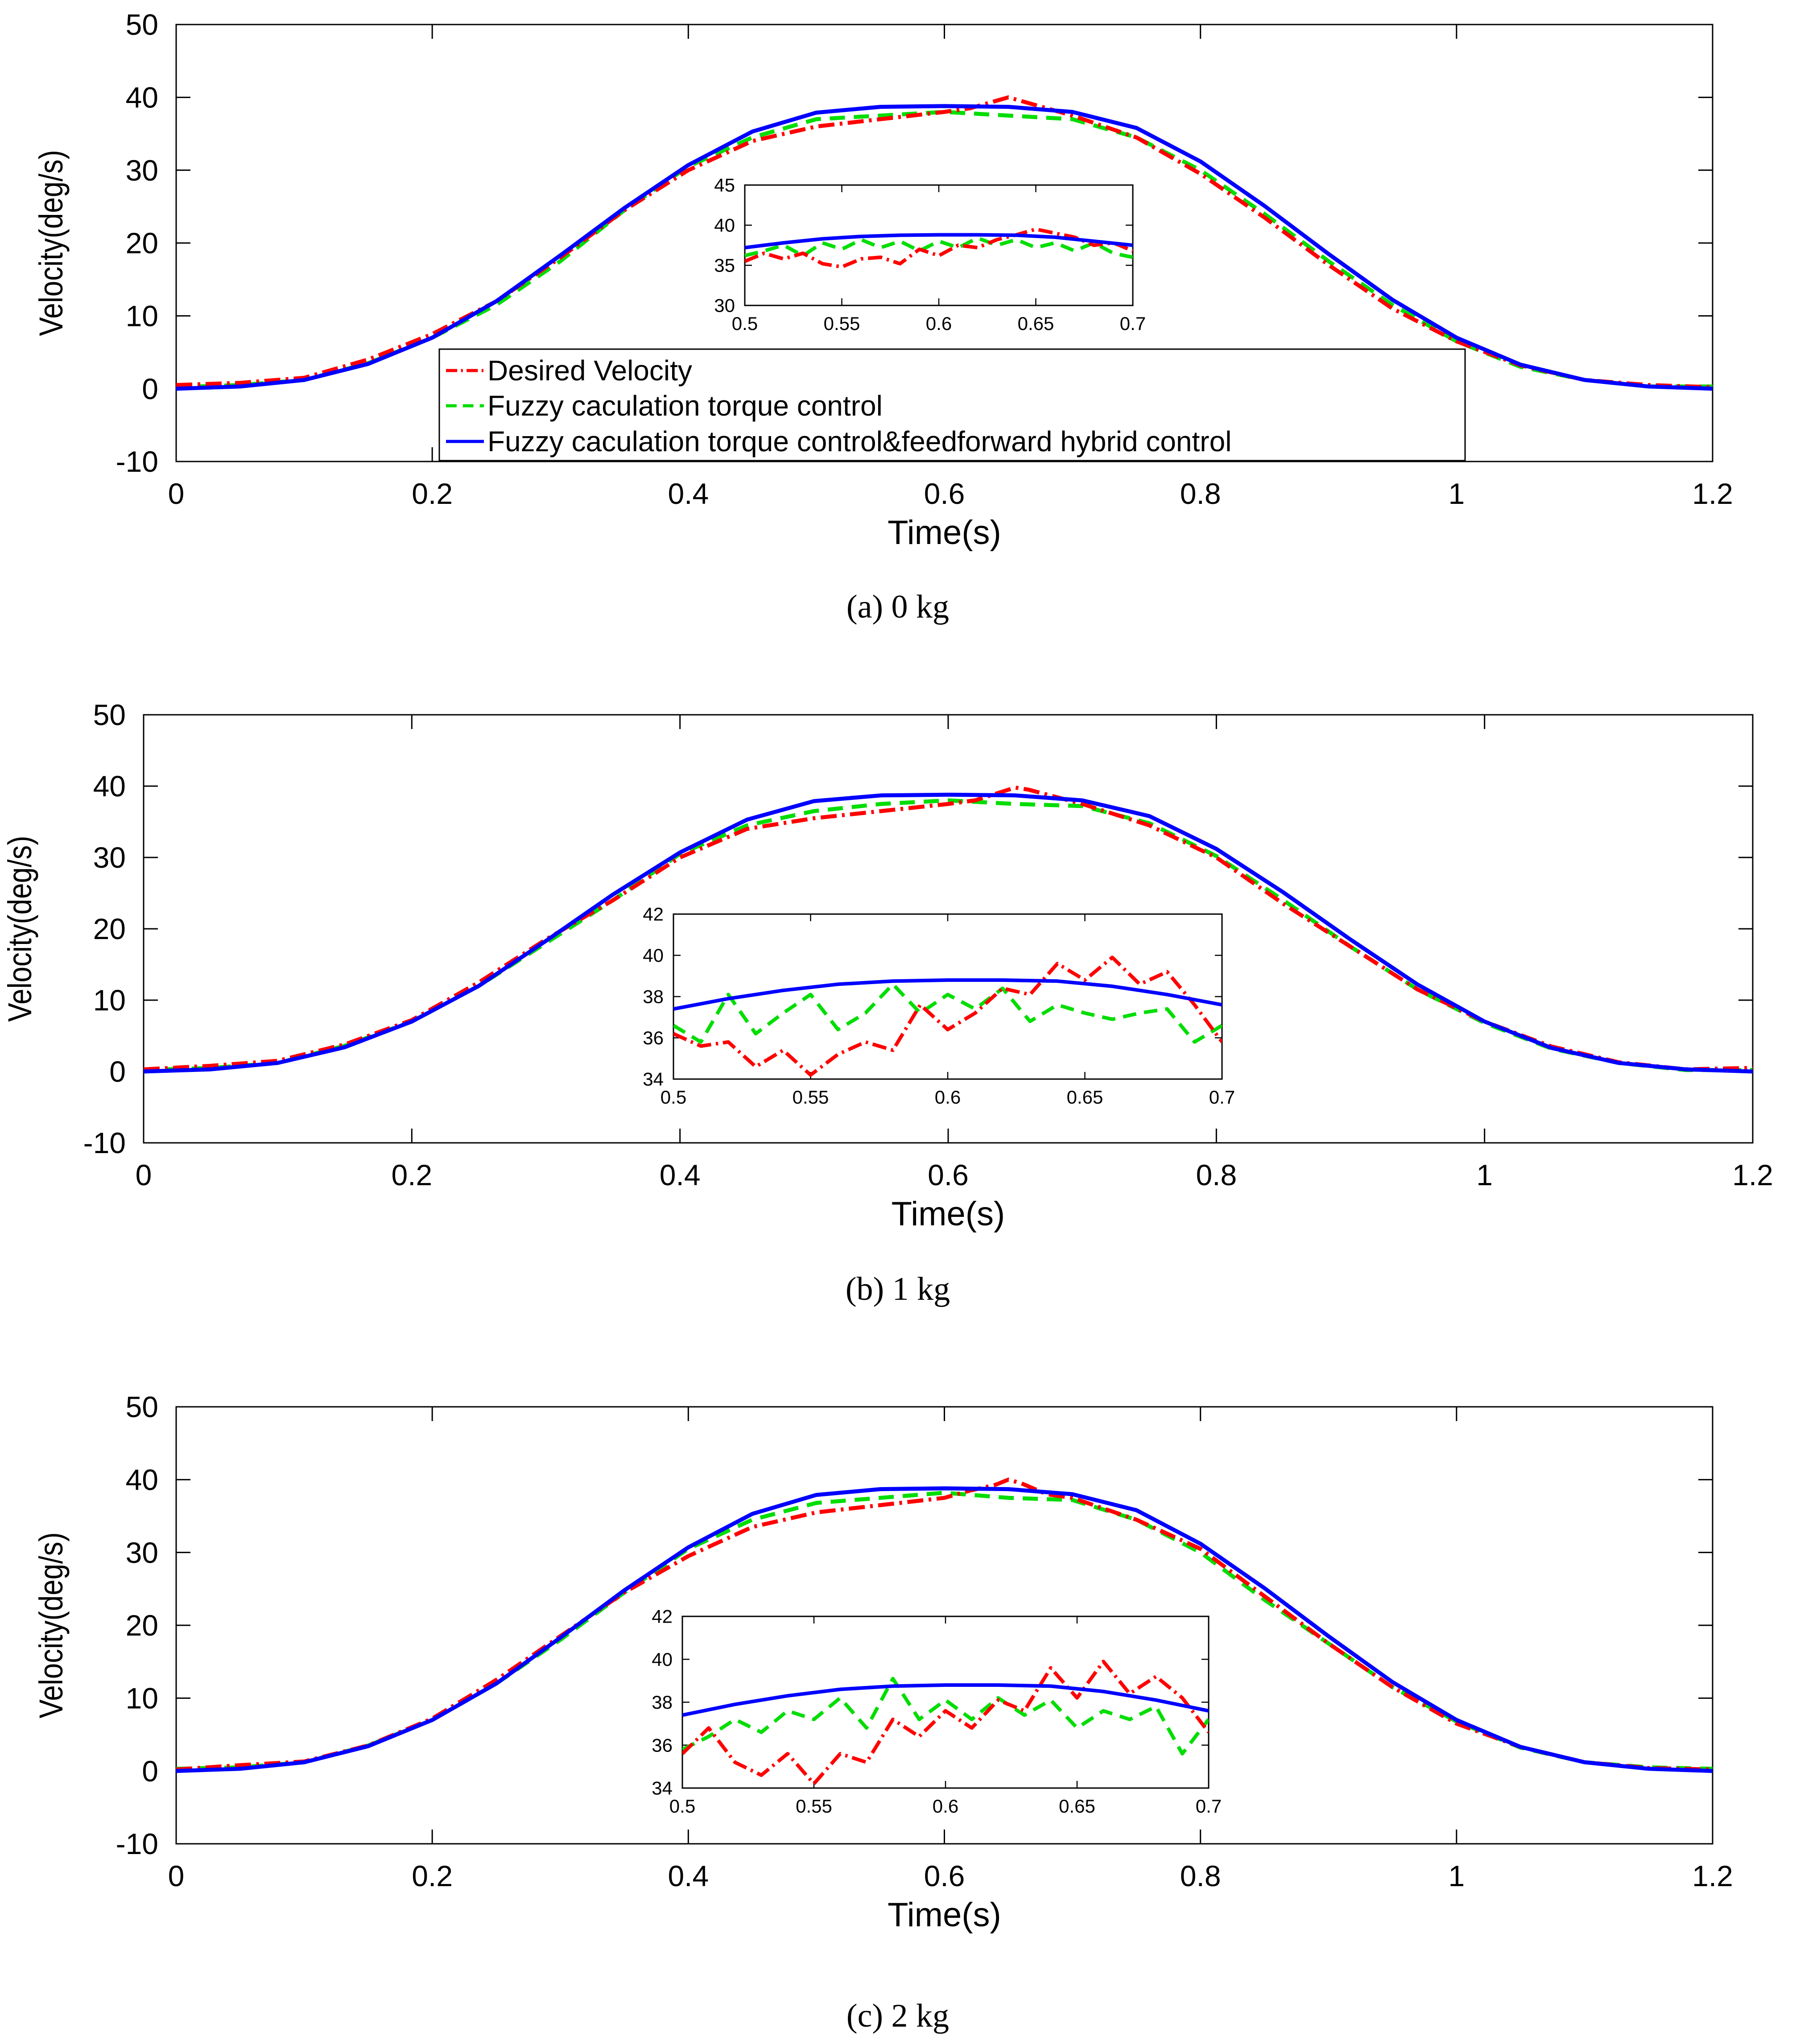 The image size is (1796, 2044). Describe the element at coordinates (725, 186) in the screenshot. I see `inset-y-tick-label: 45` at that location.